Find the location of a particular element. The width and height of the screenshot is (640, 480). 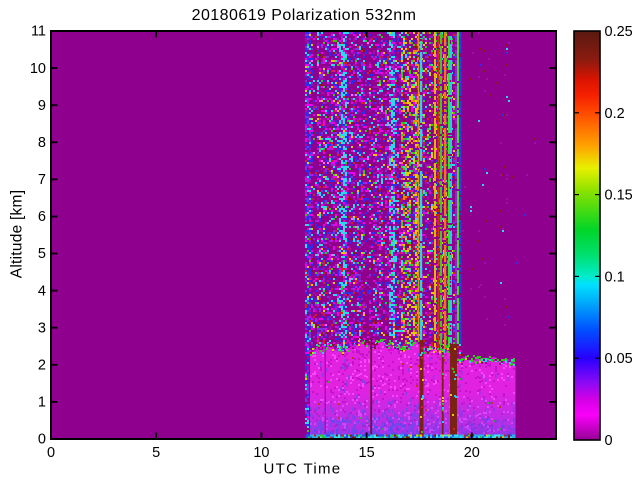

svg-text: 0.2 is located at coordinates (615, 114).